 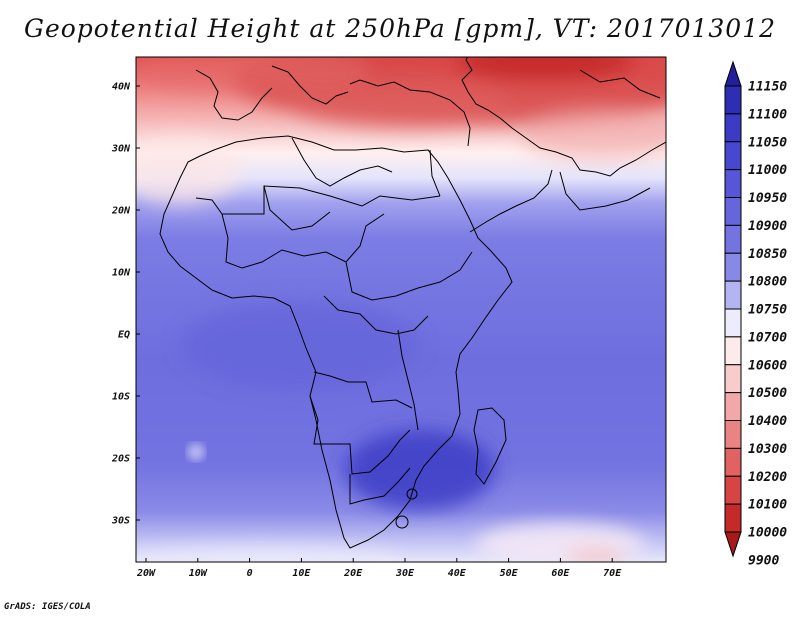 What do you see at coordinates (767, 505) in the screenshot?
I see `colorbar-label: 10100` at bounding box center [767, 505].